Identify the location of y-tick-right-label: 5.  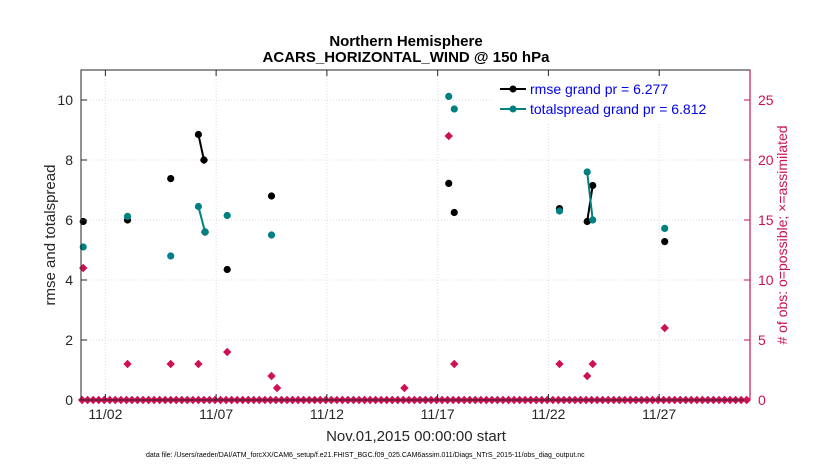
(762, 340).